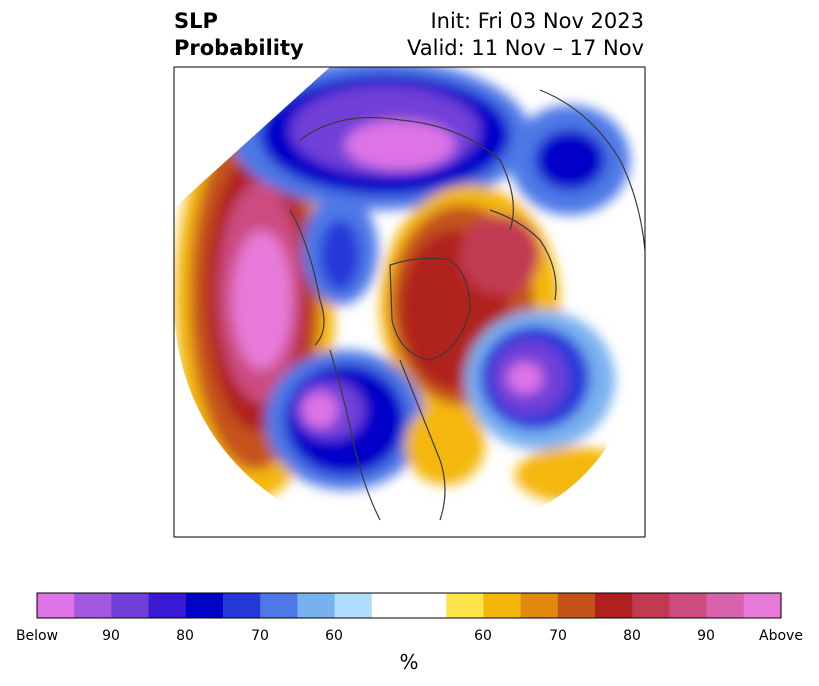  What do you see at coordinates (334, 636) in the screenshot?
I see `colorbar-tick-below-60: 60` at bounding box center [334, 636].